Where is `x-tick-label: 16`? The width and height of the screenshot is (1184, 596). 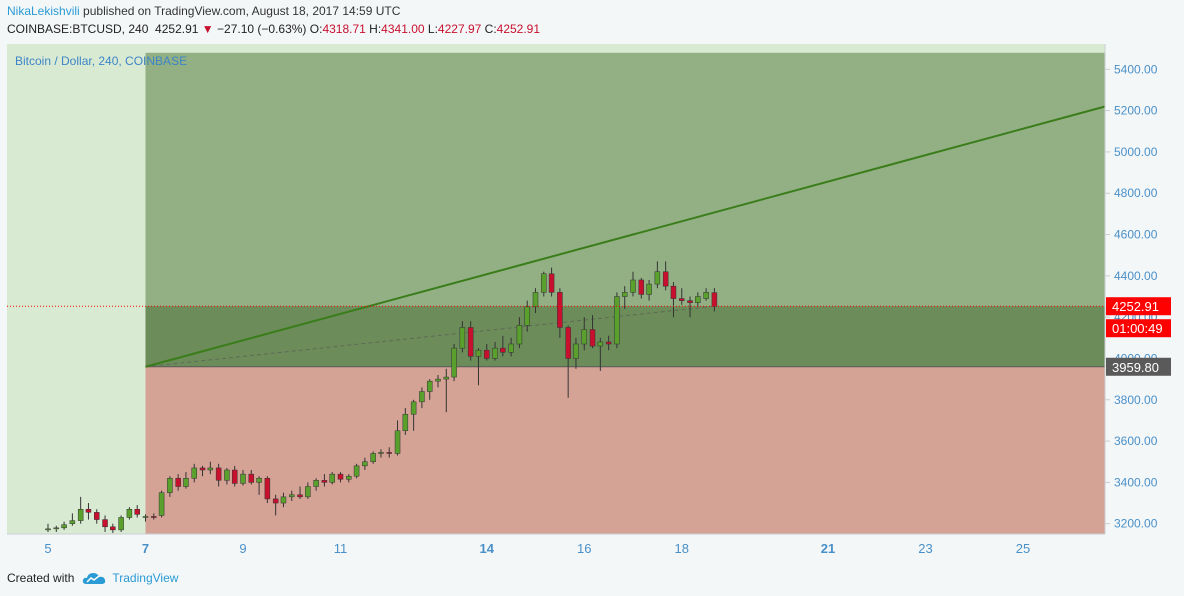 x-tick-label: 16 is located at coordinates (584, 548).